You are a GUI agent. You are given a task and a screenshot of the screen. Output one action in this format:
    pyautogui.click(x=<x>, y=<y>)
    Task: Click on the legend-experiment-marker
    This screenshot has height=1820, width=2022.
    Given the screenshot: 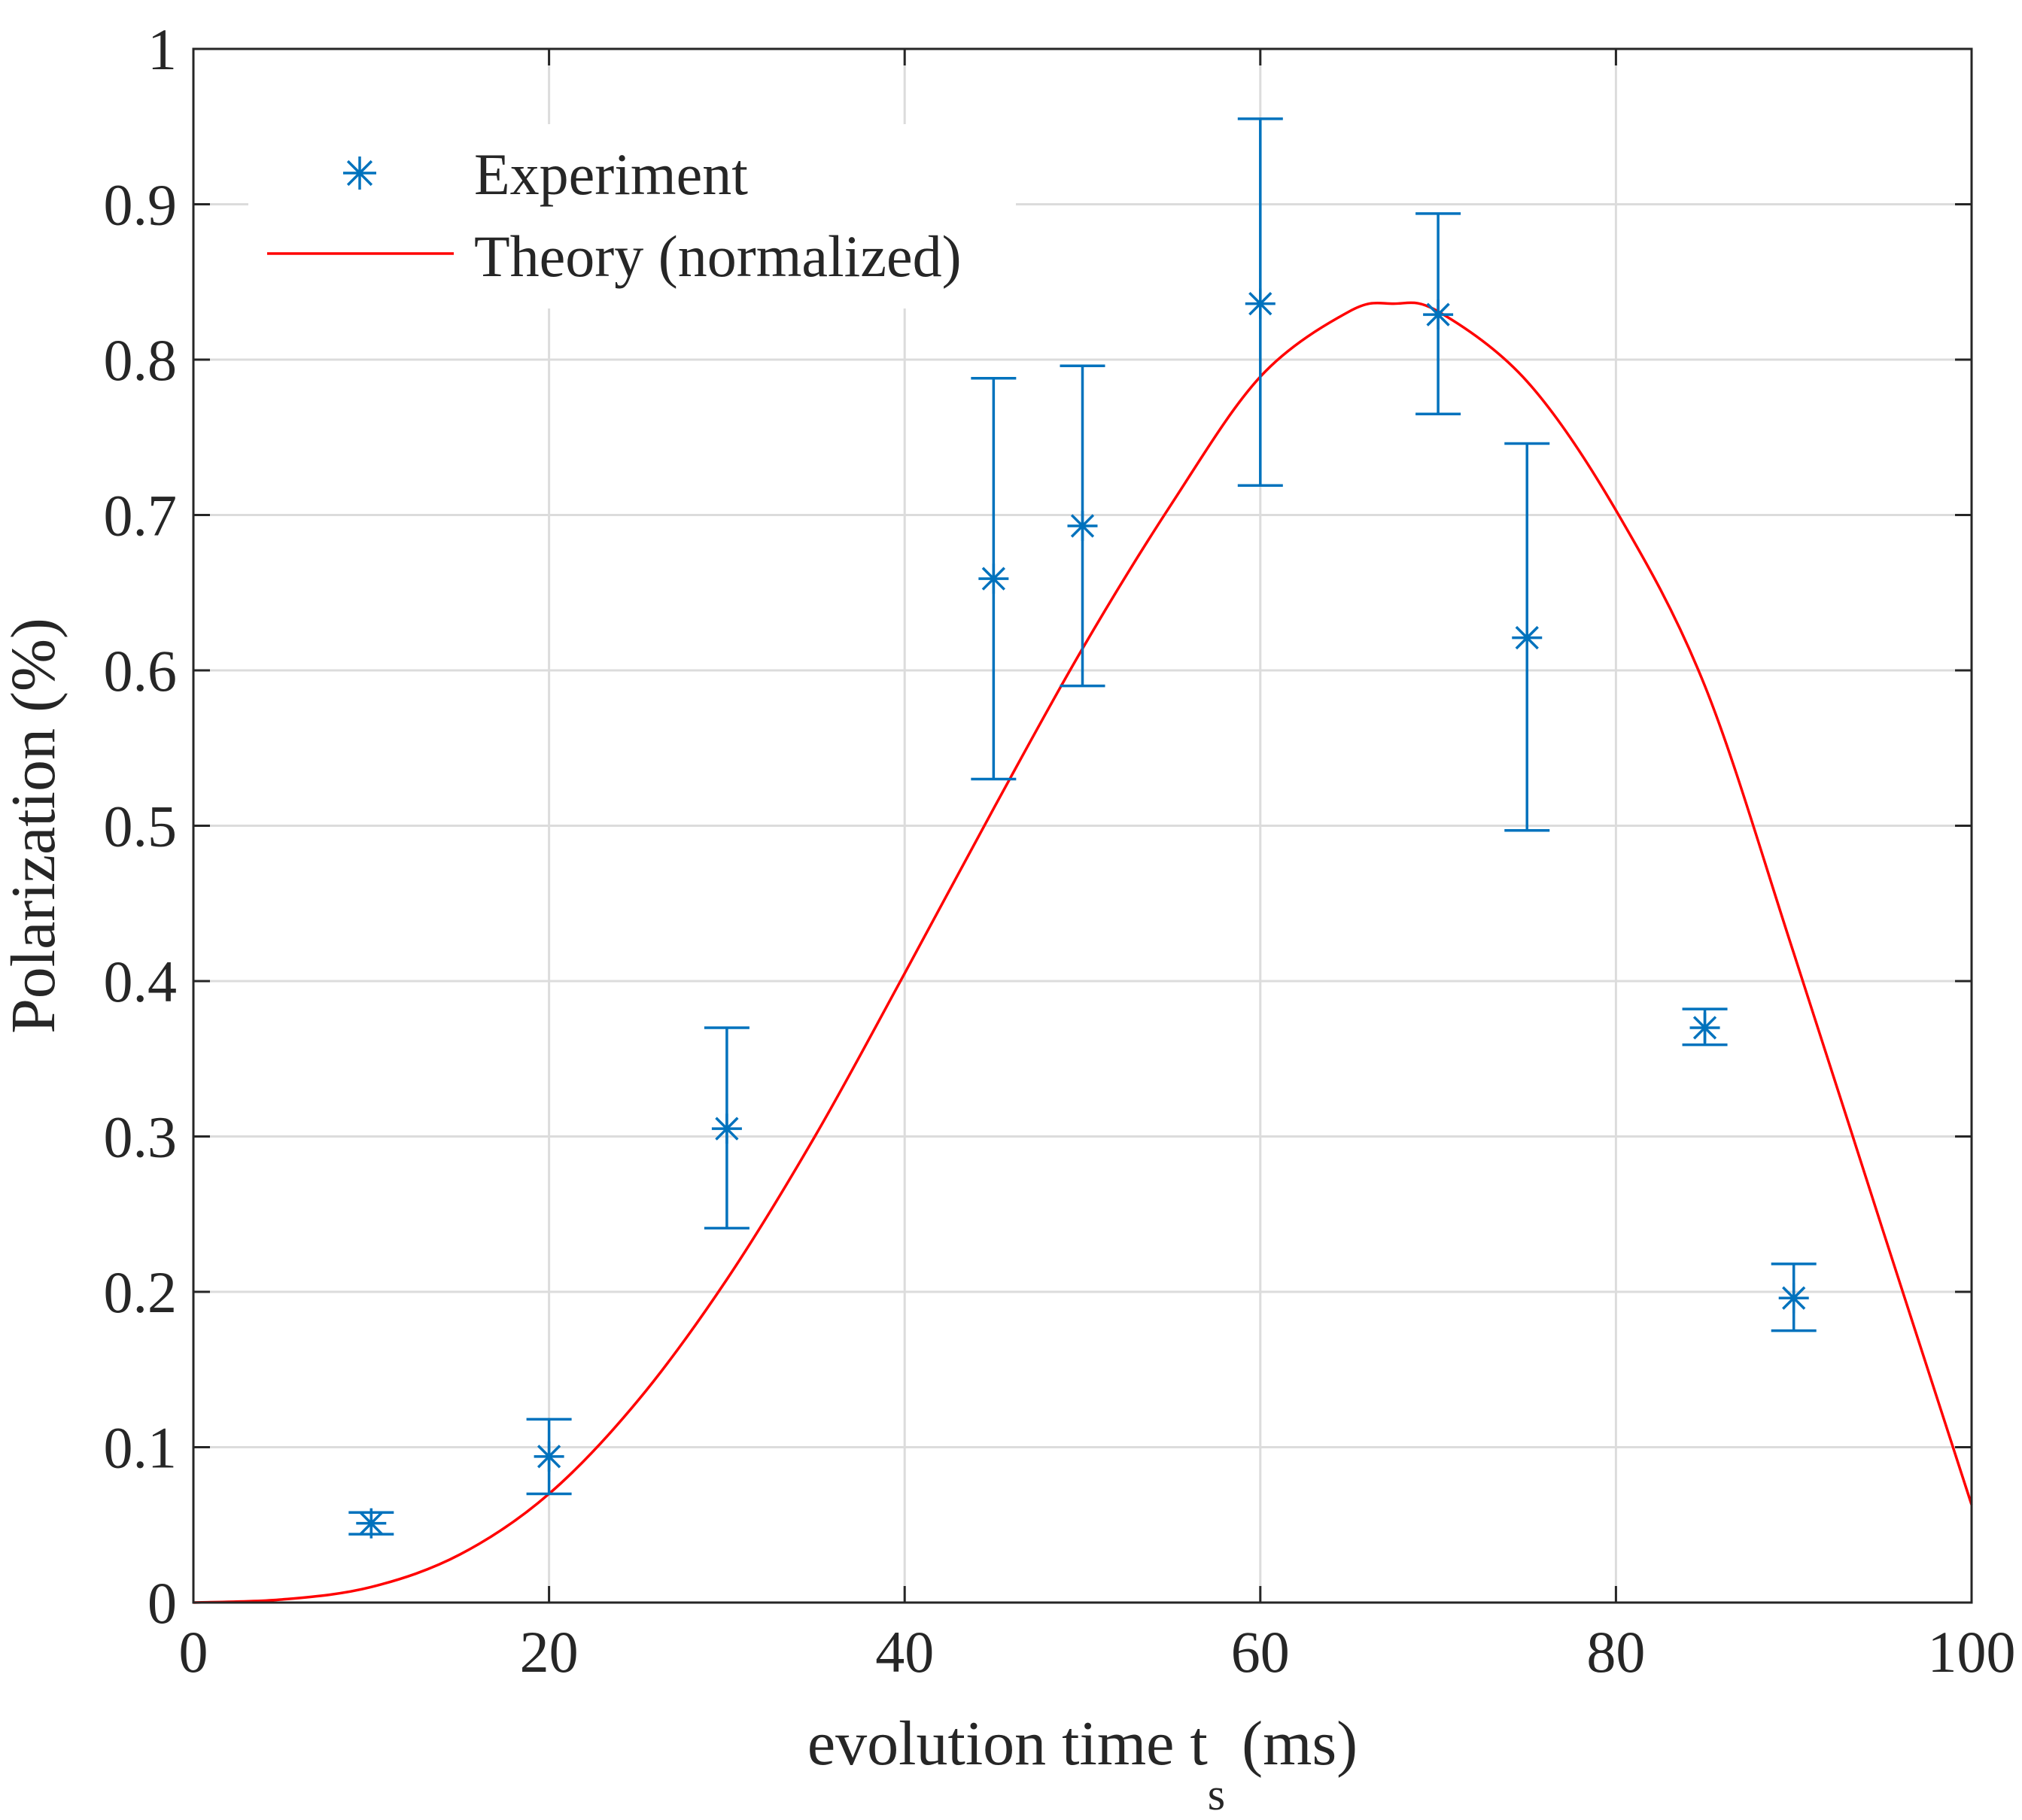 What is the action you would take?
    pyautogui.click(x=359, y=173)
    